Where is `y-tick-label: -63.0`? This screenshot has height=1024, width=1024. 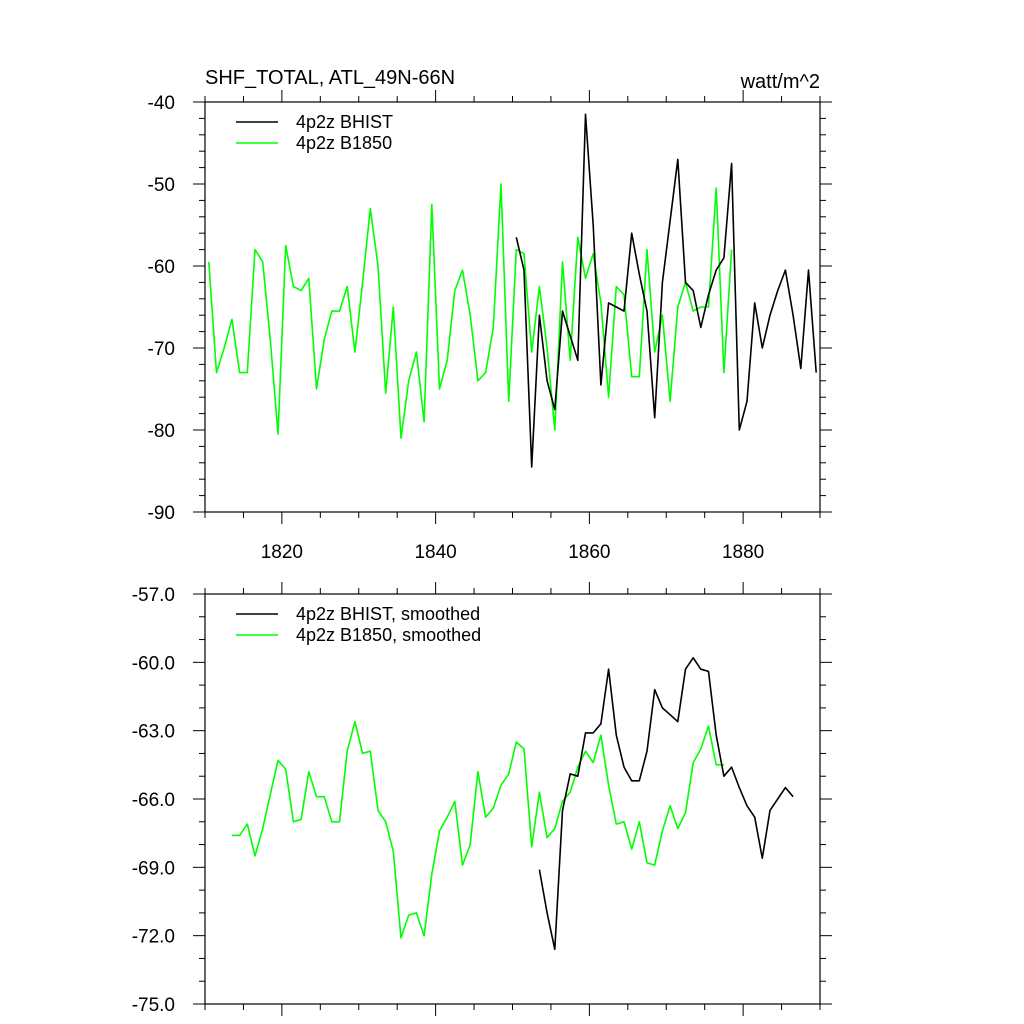 y-tick-label: -63.0 is located at coordinates (153, 732).